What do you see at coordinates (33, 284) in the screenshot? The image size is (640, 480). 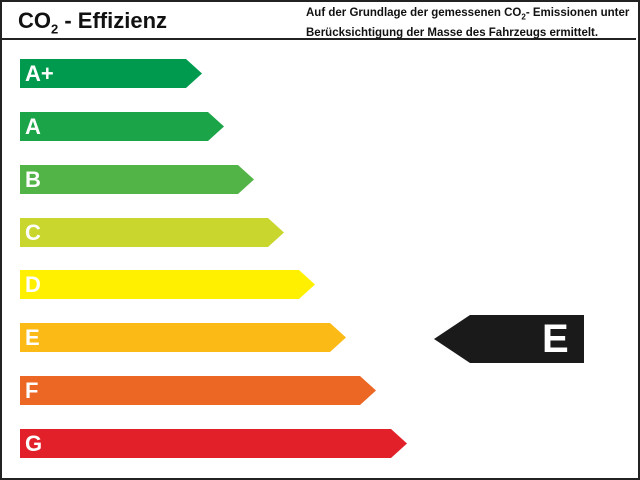 I see `class-label: D` at bounding box center [33, 284].